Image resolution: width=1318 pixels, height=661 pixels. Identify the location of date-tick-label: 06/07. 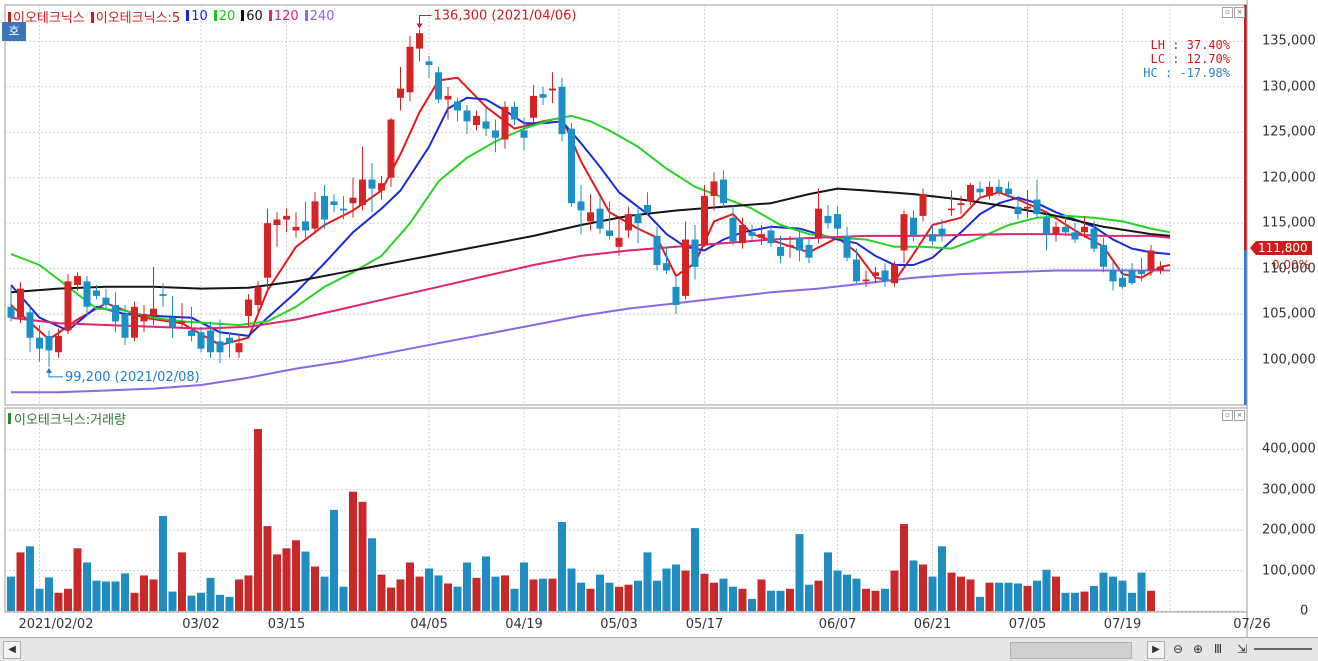
(837, 624).